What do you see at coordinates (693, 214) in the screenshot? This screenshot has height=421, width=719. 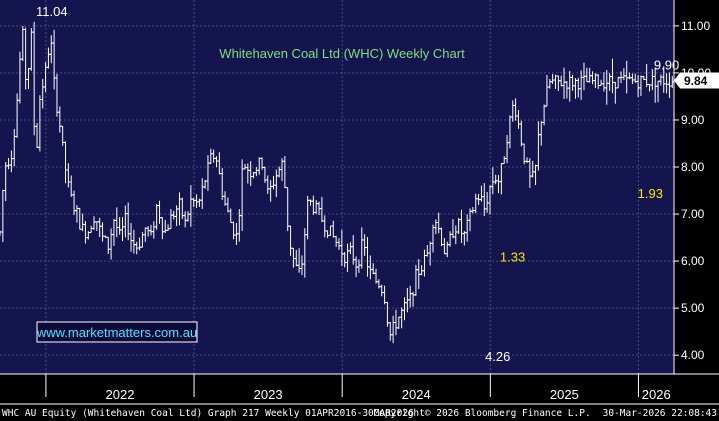 I see `y-tick-label: 7.00` at bounding box center [693, 214].